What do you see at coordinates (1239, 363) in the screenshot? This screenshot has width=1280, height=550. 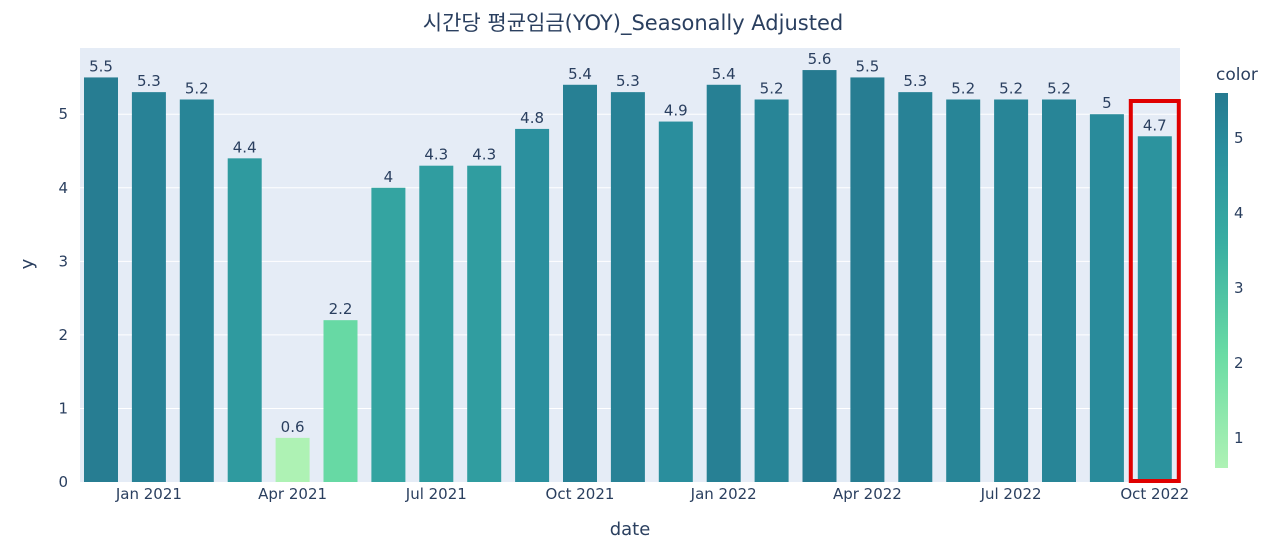 I see `colorbar-tick-label: 2` at bounding box center [1239, 363].